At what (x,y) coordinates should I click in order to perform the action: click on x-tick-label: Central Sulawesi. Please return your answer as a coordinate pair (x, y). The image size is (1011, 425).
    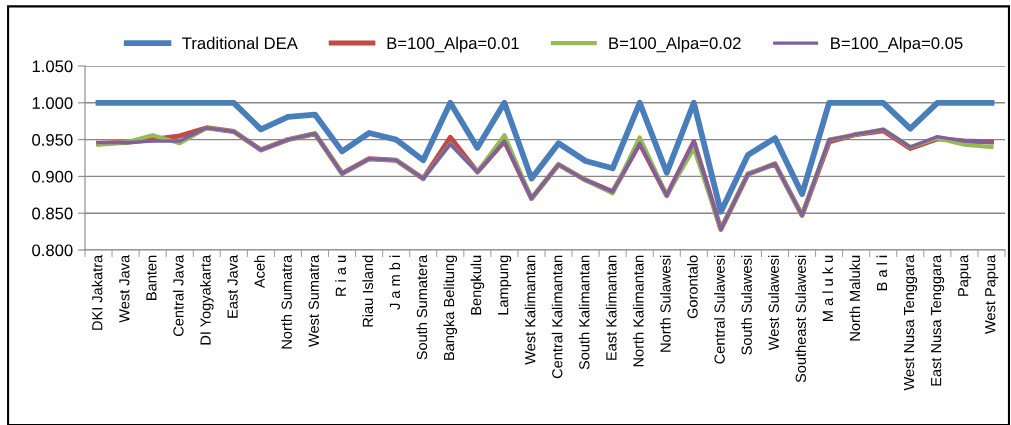
    Looking at the image, I should click on (719, 309).